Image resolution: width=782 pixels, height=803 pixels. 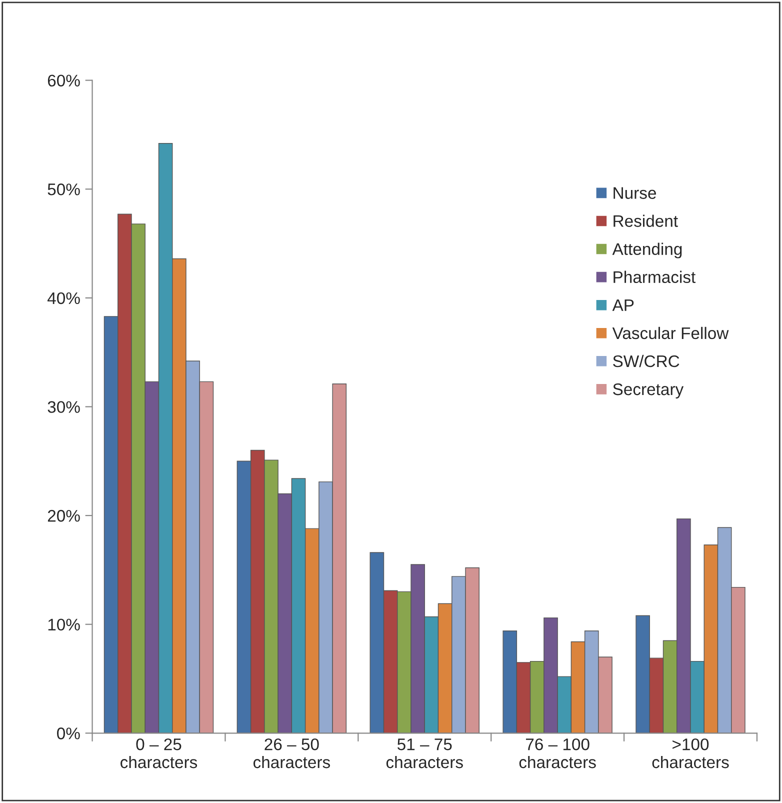 What do you see at coordinates (159, 753) in the screenshot?
I see `x-tick-label: 0 – 25 characters` at bounding box center [159, 753].